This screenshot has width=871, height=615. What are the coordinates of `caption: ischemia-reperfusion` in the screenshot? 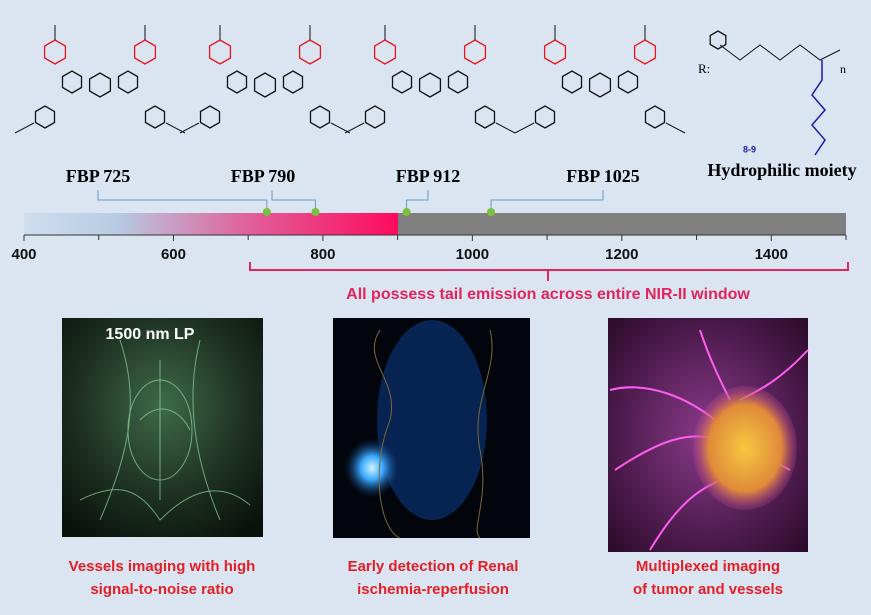 It's located at (433, 589).